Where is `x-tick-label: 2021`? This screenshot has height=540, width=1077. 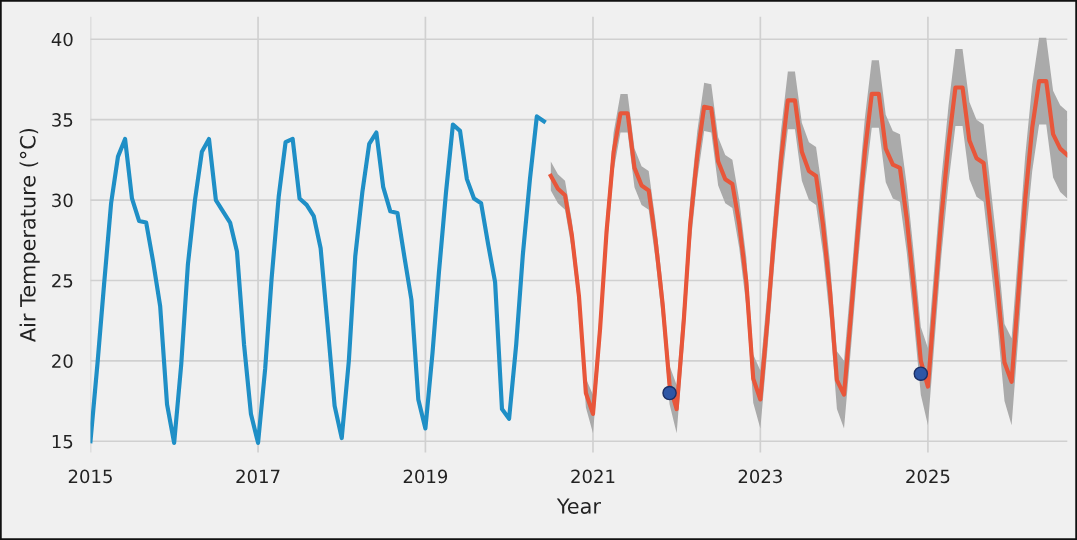
x-tick-label: 2021 is located at coordinates (593, 476).